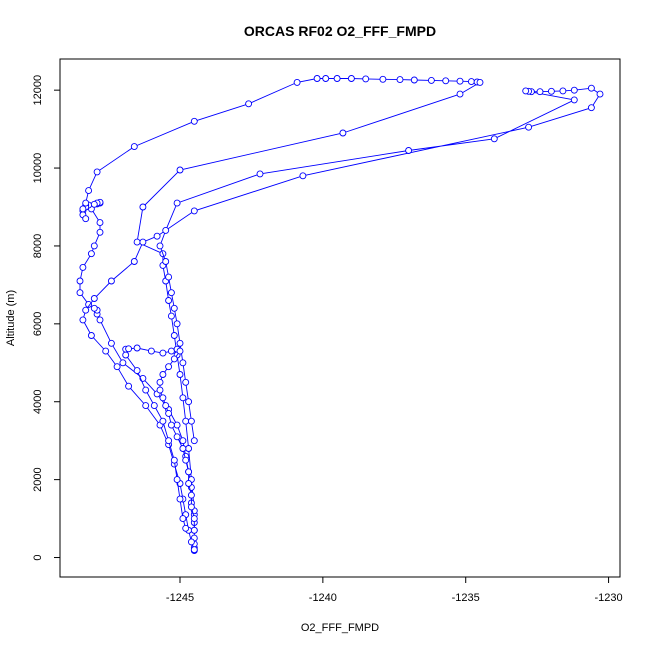 The image size is (650, 650). Describe the element at coordinates (394, 590) in the screenshot. I see `x-axis: -1245 -1240 -1235 -1230` at that location.